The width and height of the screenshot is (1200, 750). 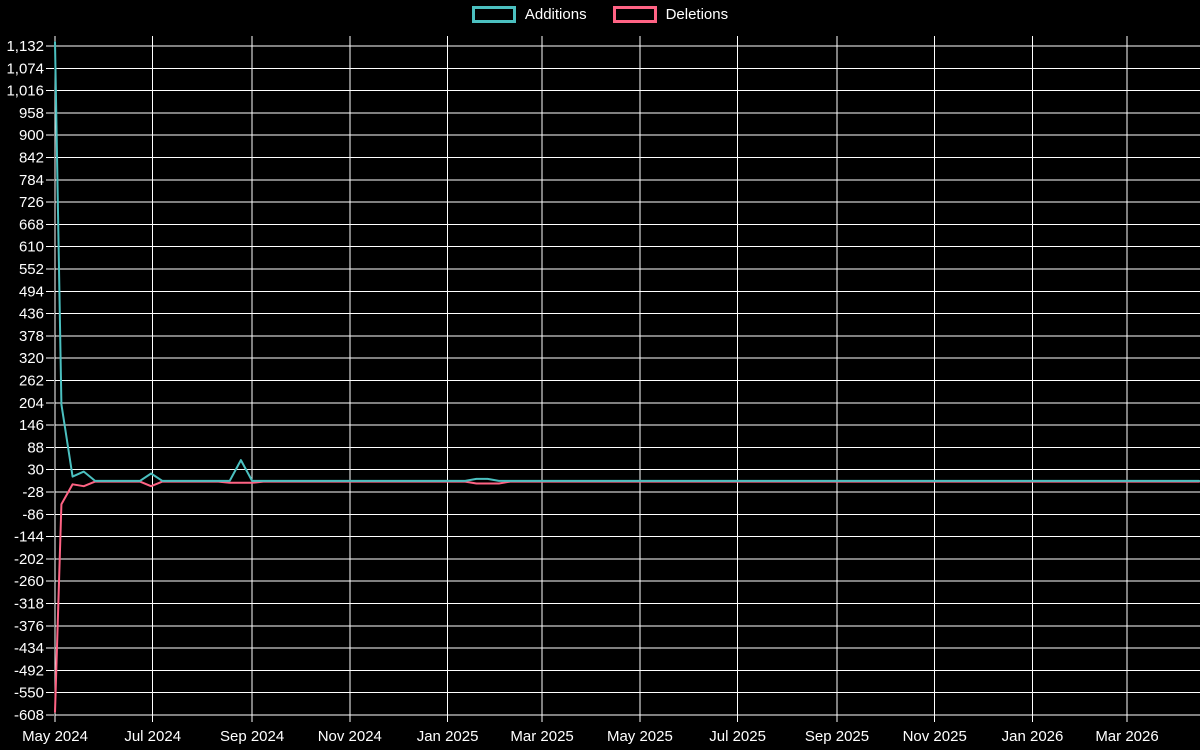 What do you see at coordinates (31, 336) in the screenshot?
I see `y-tick-label: 378` at bounding box center [31, 336].